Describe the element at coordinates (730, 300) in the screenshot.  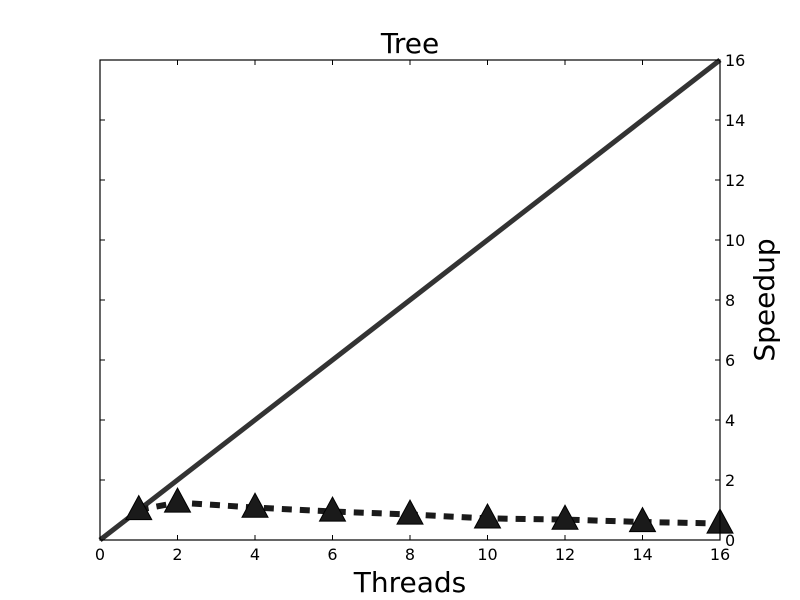
I see `y-tick-label: 8` at that location.